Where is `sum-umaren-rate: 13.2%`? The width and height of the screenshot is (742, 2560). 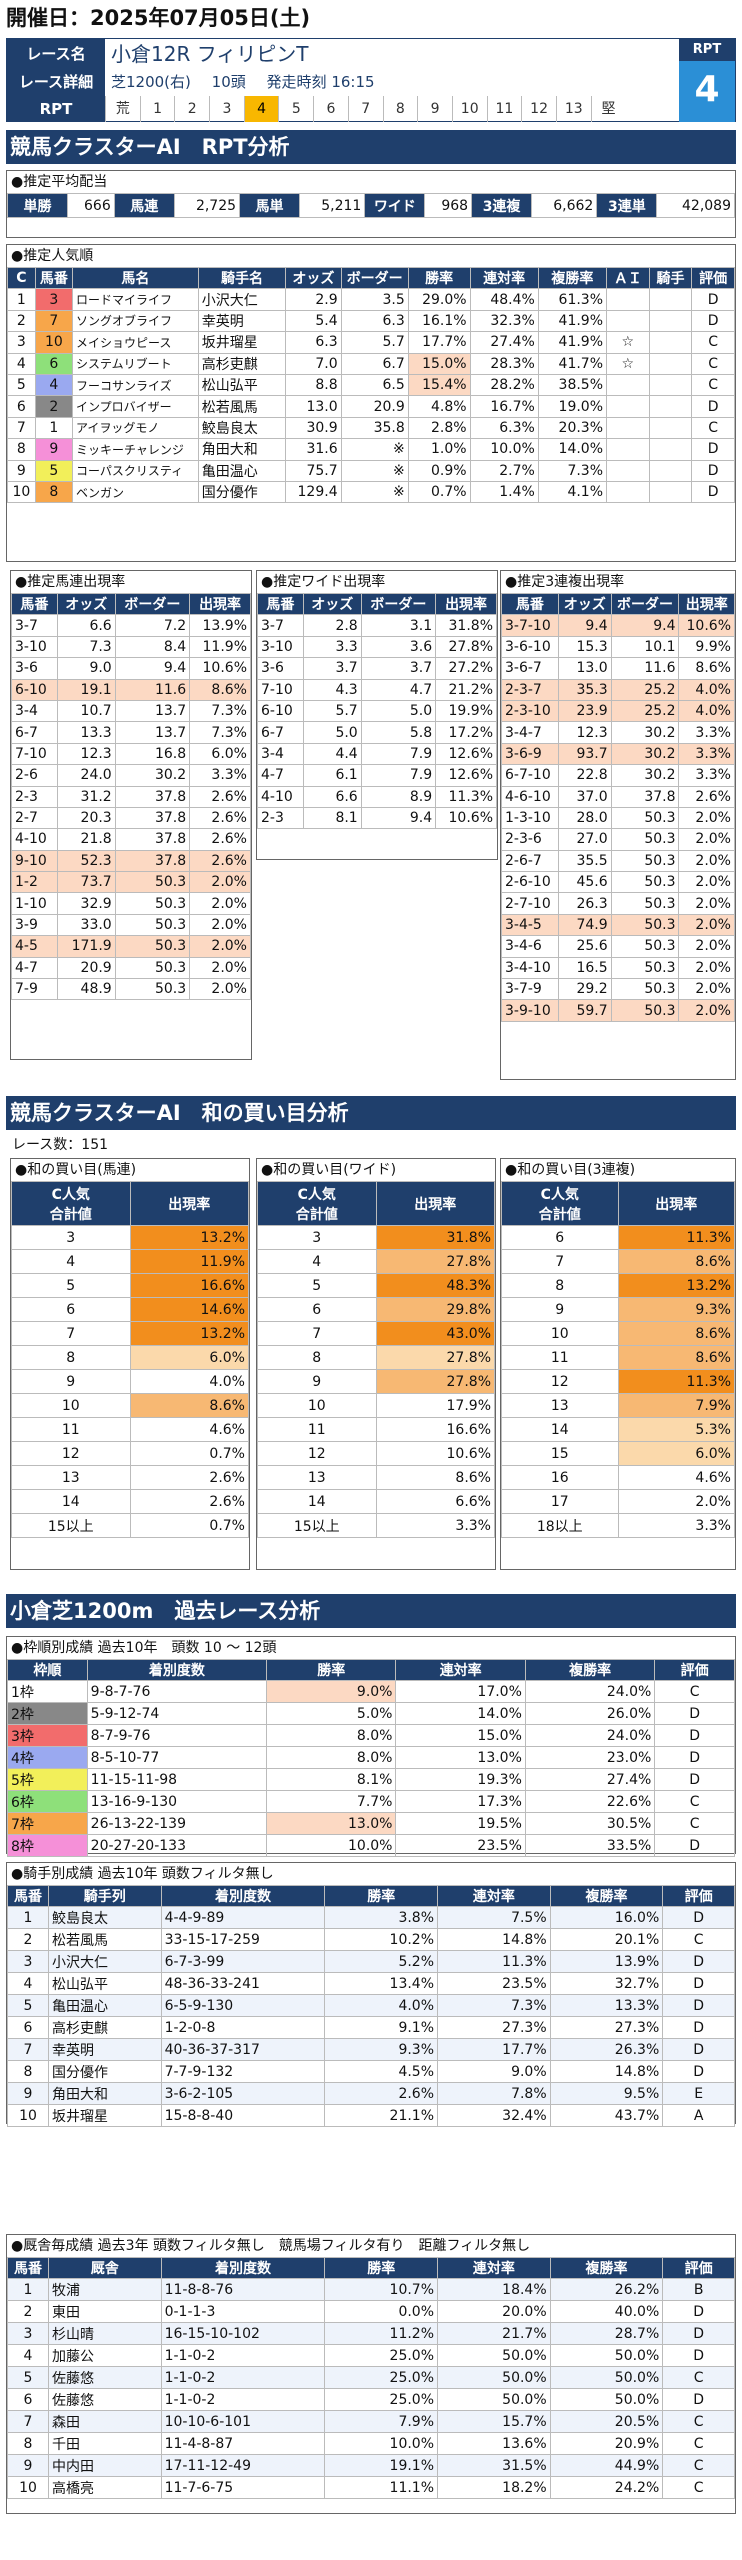 sum-umaren-rate: 13.2% is located at coordinates (189, 1237).